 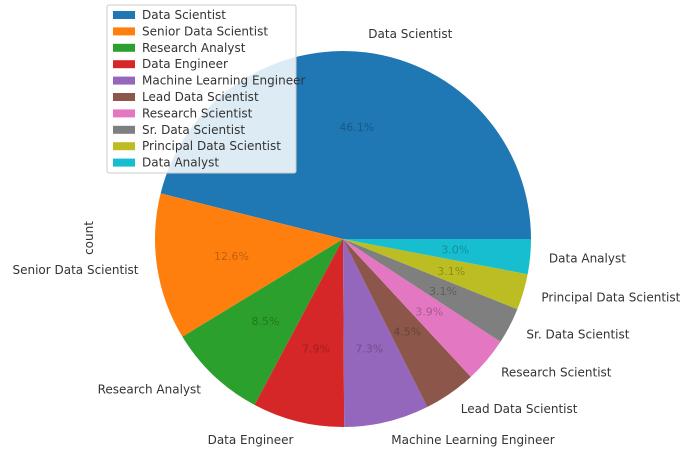 What do you see at coordinates (443, 291) in the screenshot?
I see `percent-label-sr-data-scientist: 3.1%` at bounding box center [443, 291].